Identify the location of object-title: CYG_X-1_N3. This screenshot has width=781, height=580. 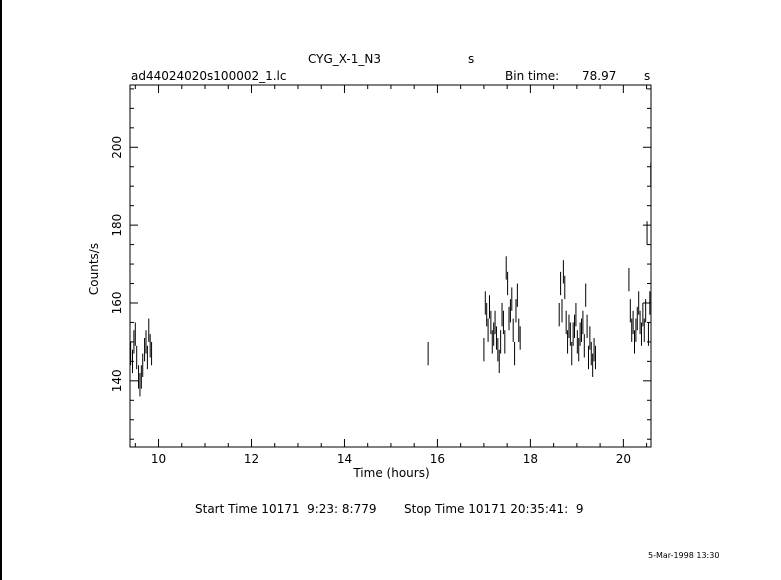
(344, 59).